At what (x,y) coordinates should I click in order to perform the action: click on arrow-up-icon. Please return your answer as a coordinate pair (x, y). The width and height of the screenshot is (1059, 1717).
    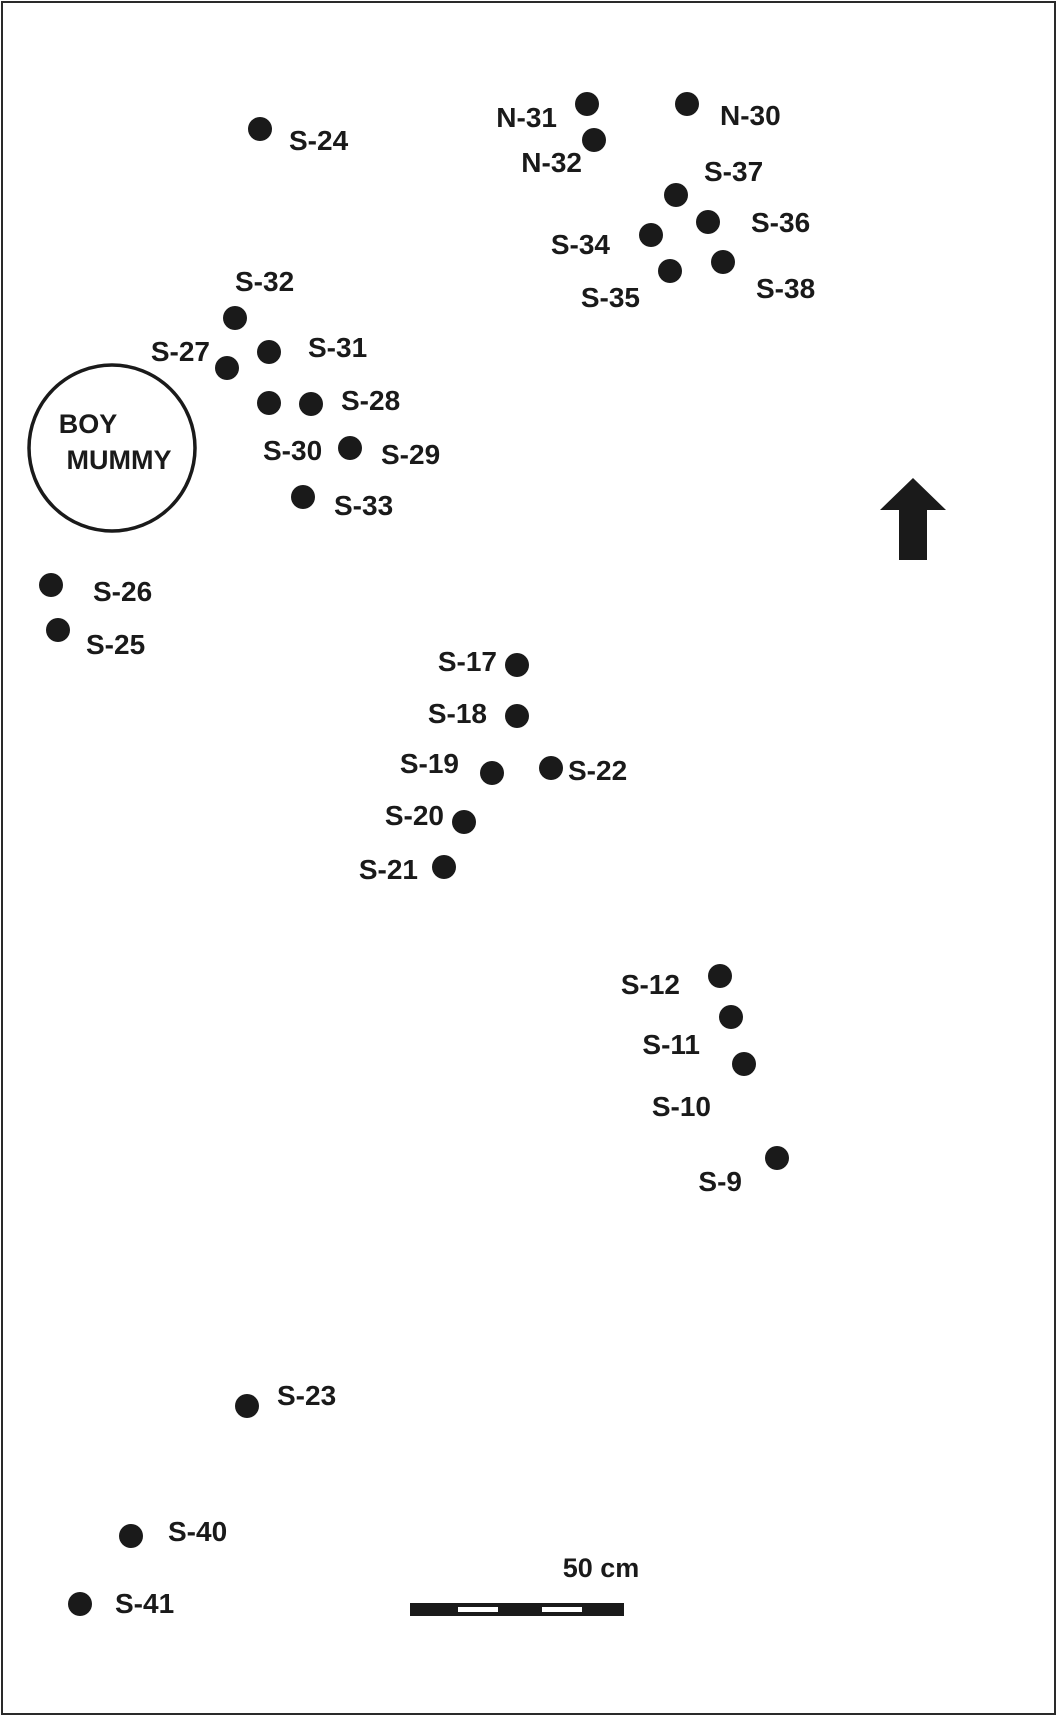
    Looking at the image, I should click on (913, 519).